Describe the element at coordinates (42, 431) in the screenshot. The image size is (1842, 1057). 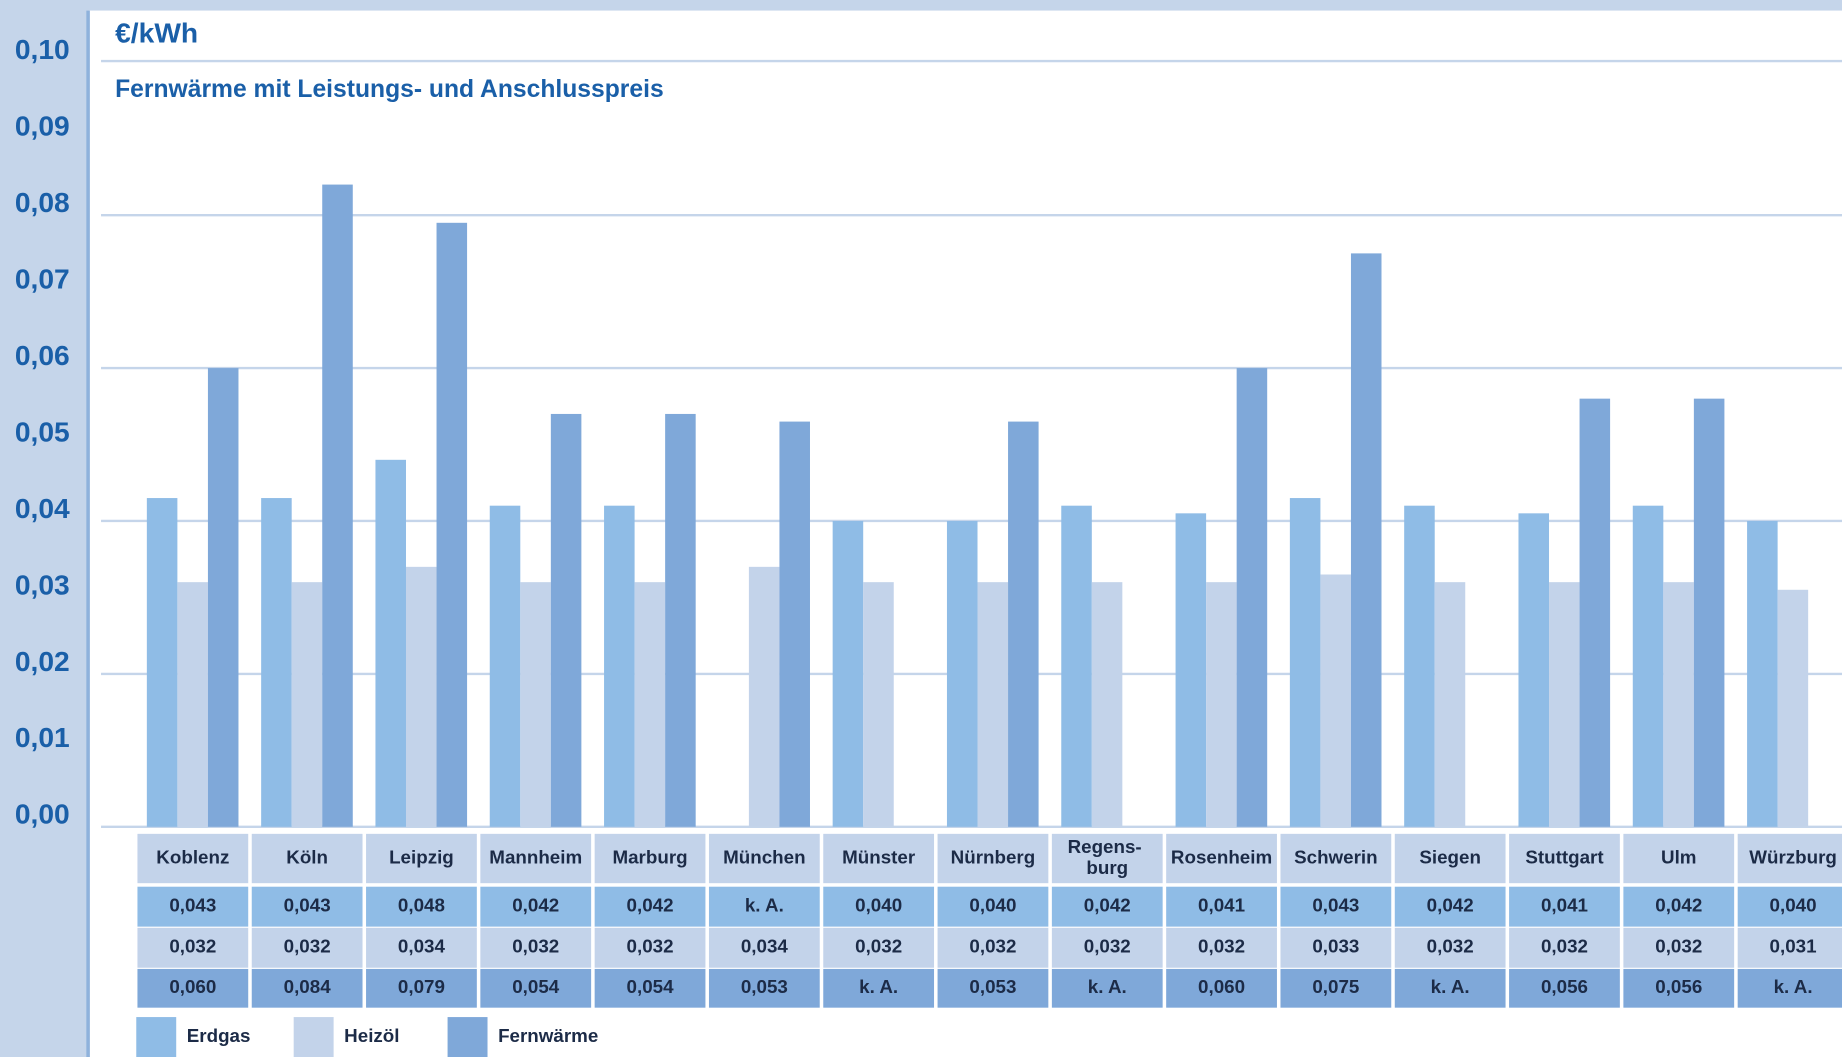
I see `y-tick-label: 0,05` at that location.